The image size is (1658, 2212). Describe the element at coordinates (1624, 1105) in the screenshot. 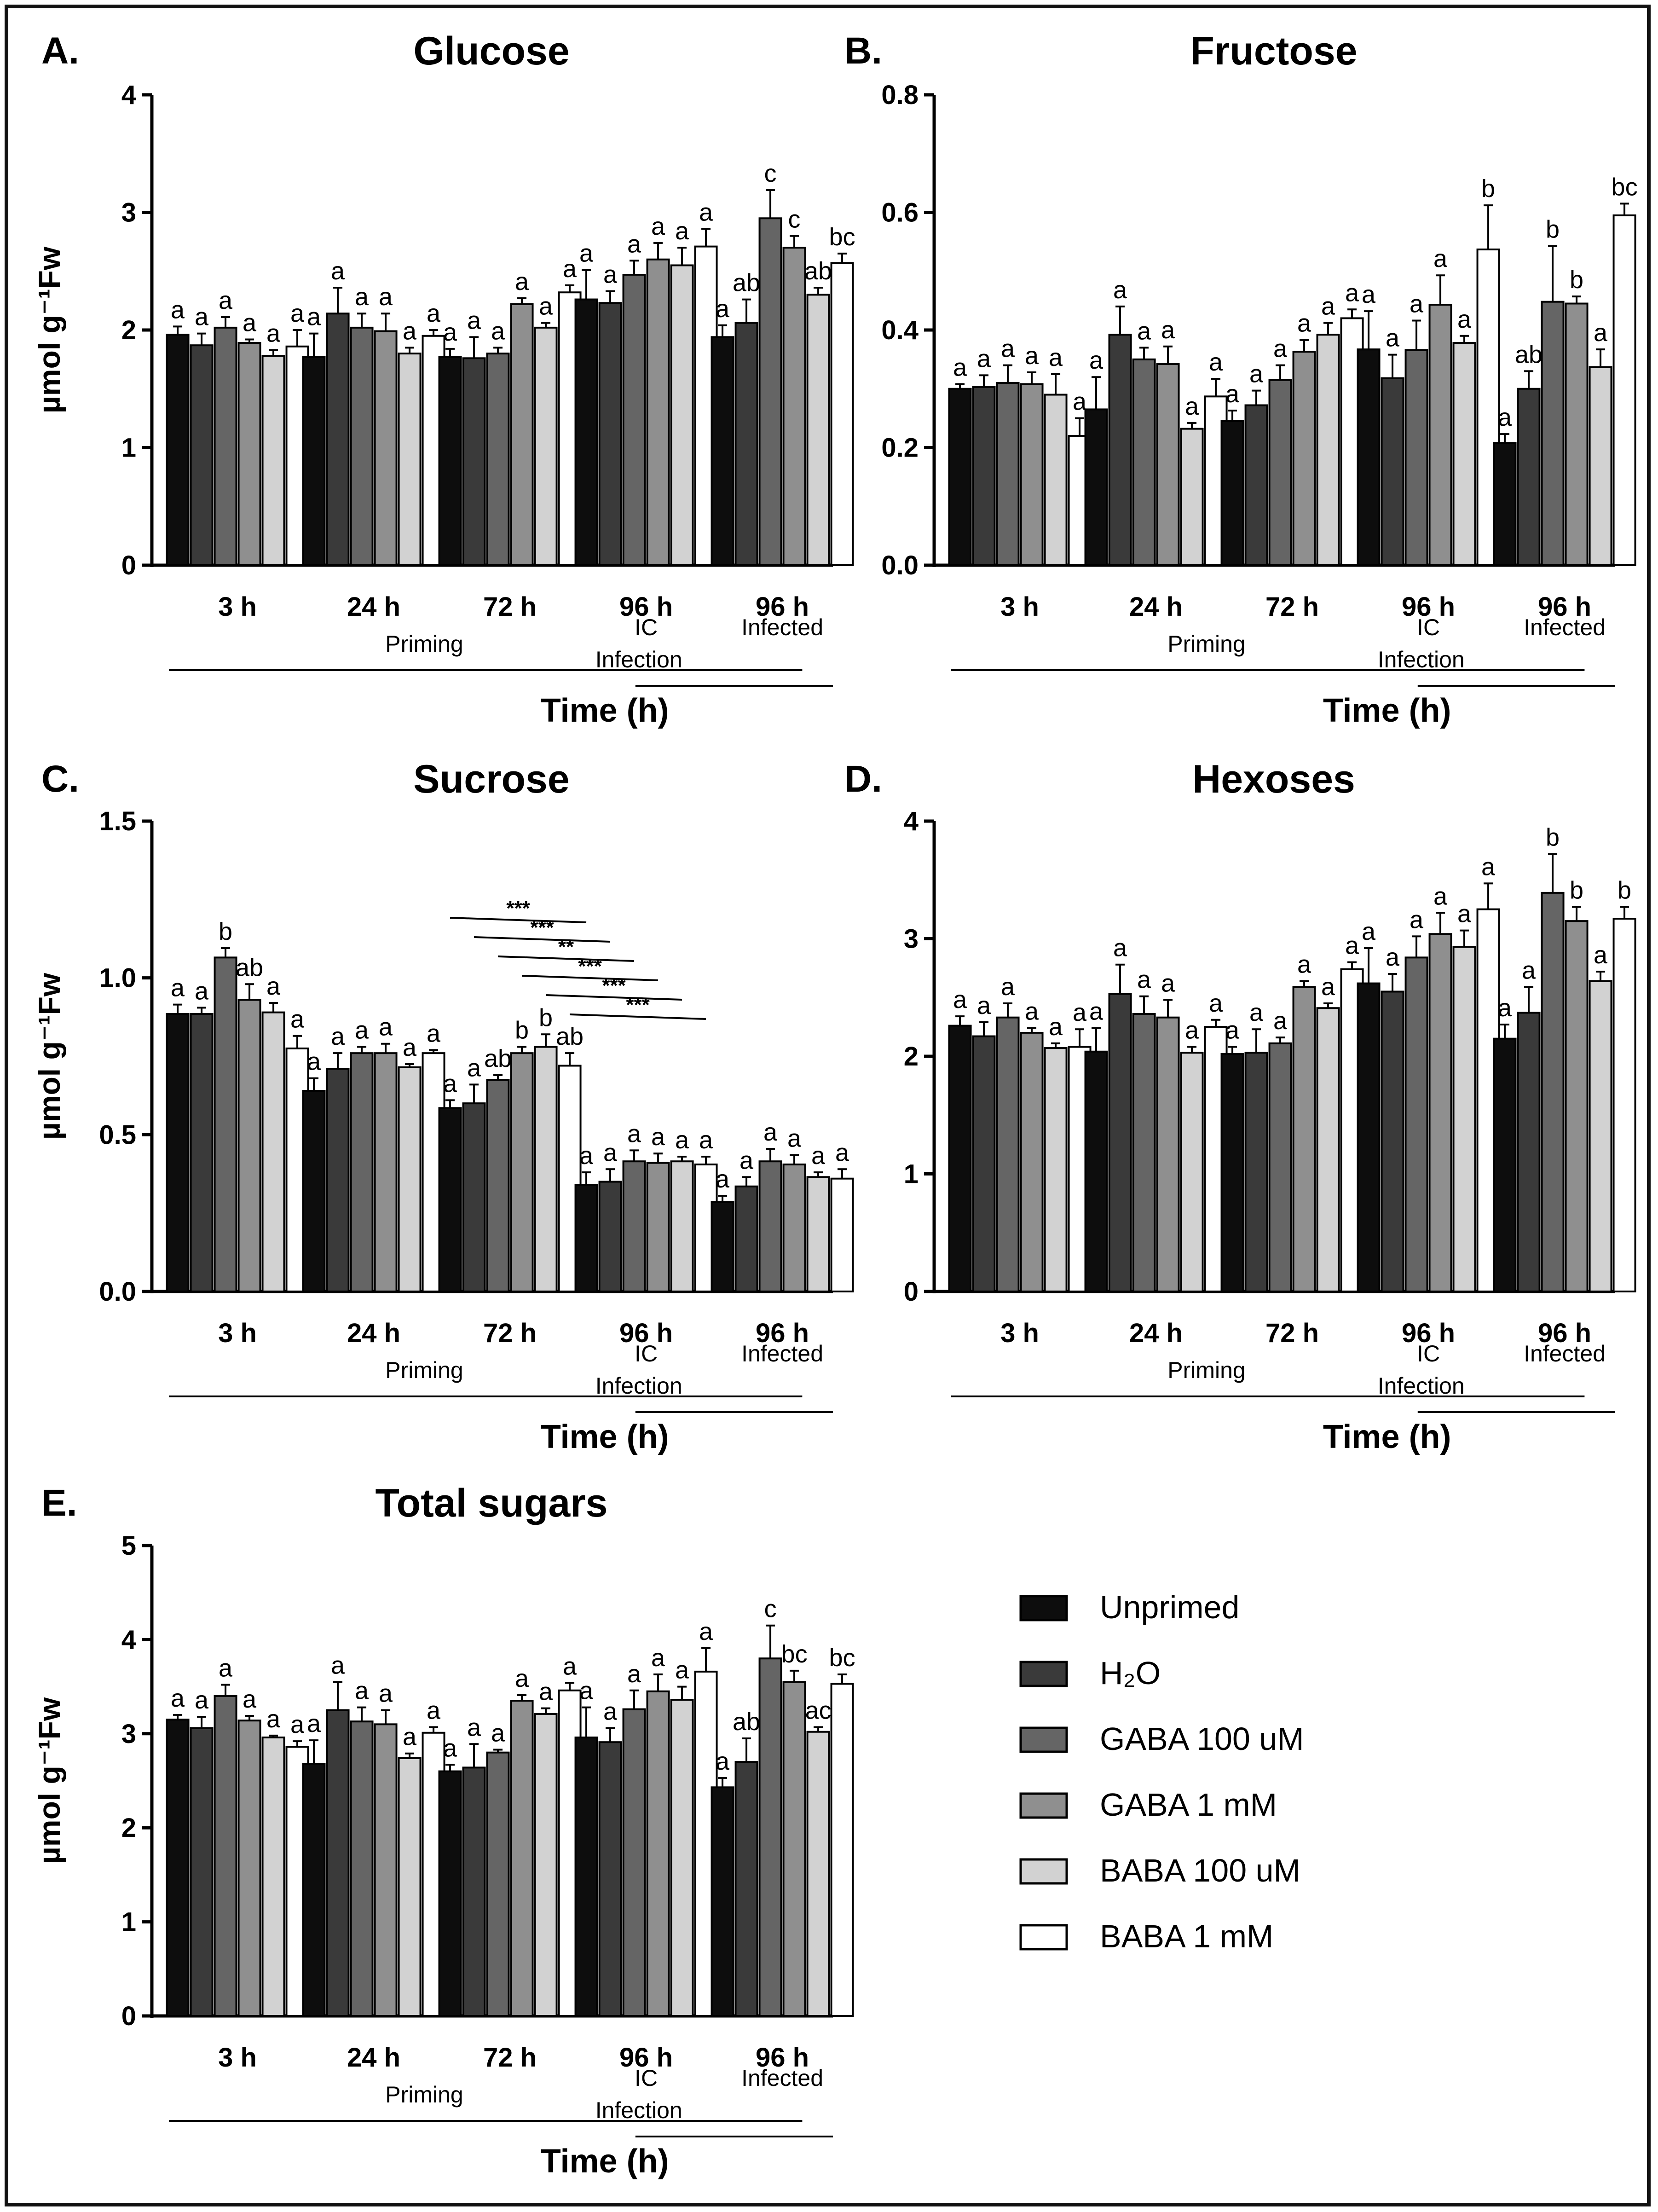

I see `bar-baba-1-mm` at that location.